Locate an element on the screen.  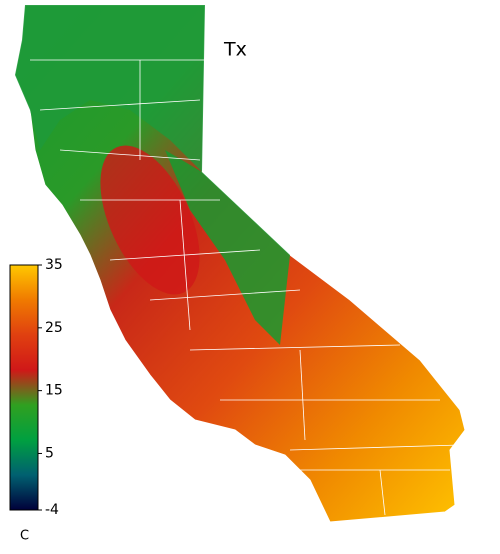
colorbar-tick-label: -4 is located at coordinates (52, 510).